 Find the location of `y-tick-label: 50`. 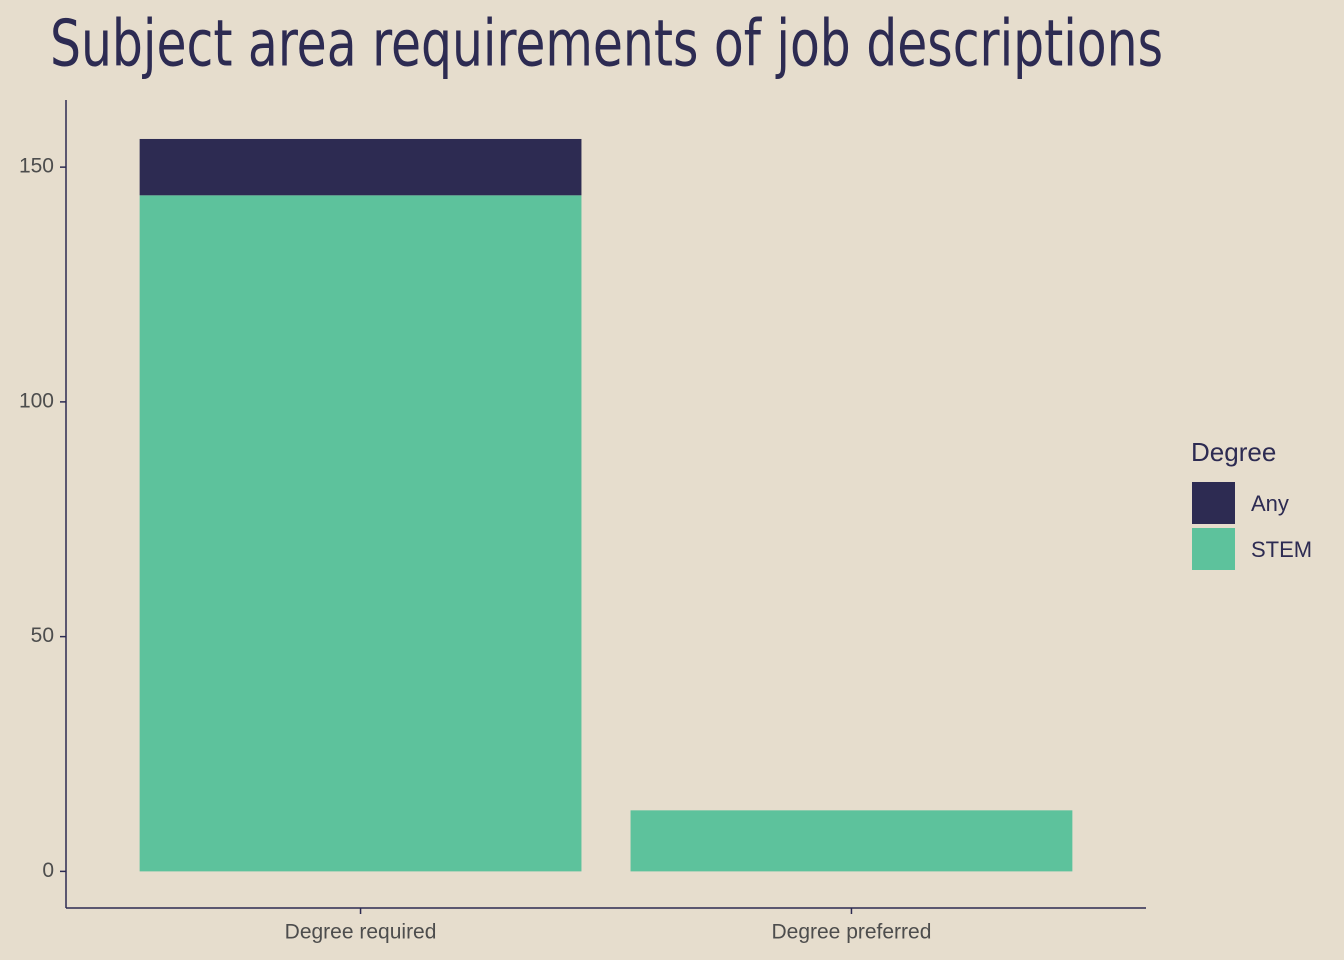

y-tick-label: 50 is located at coordinates (42, 635).